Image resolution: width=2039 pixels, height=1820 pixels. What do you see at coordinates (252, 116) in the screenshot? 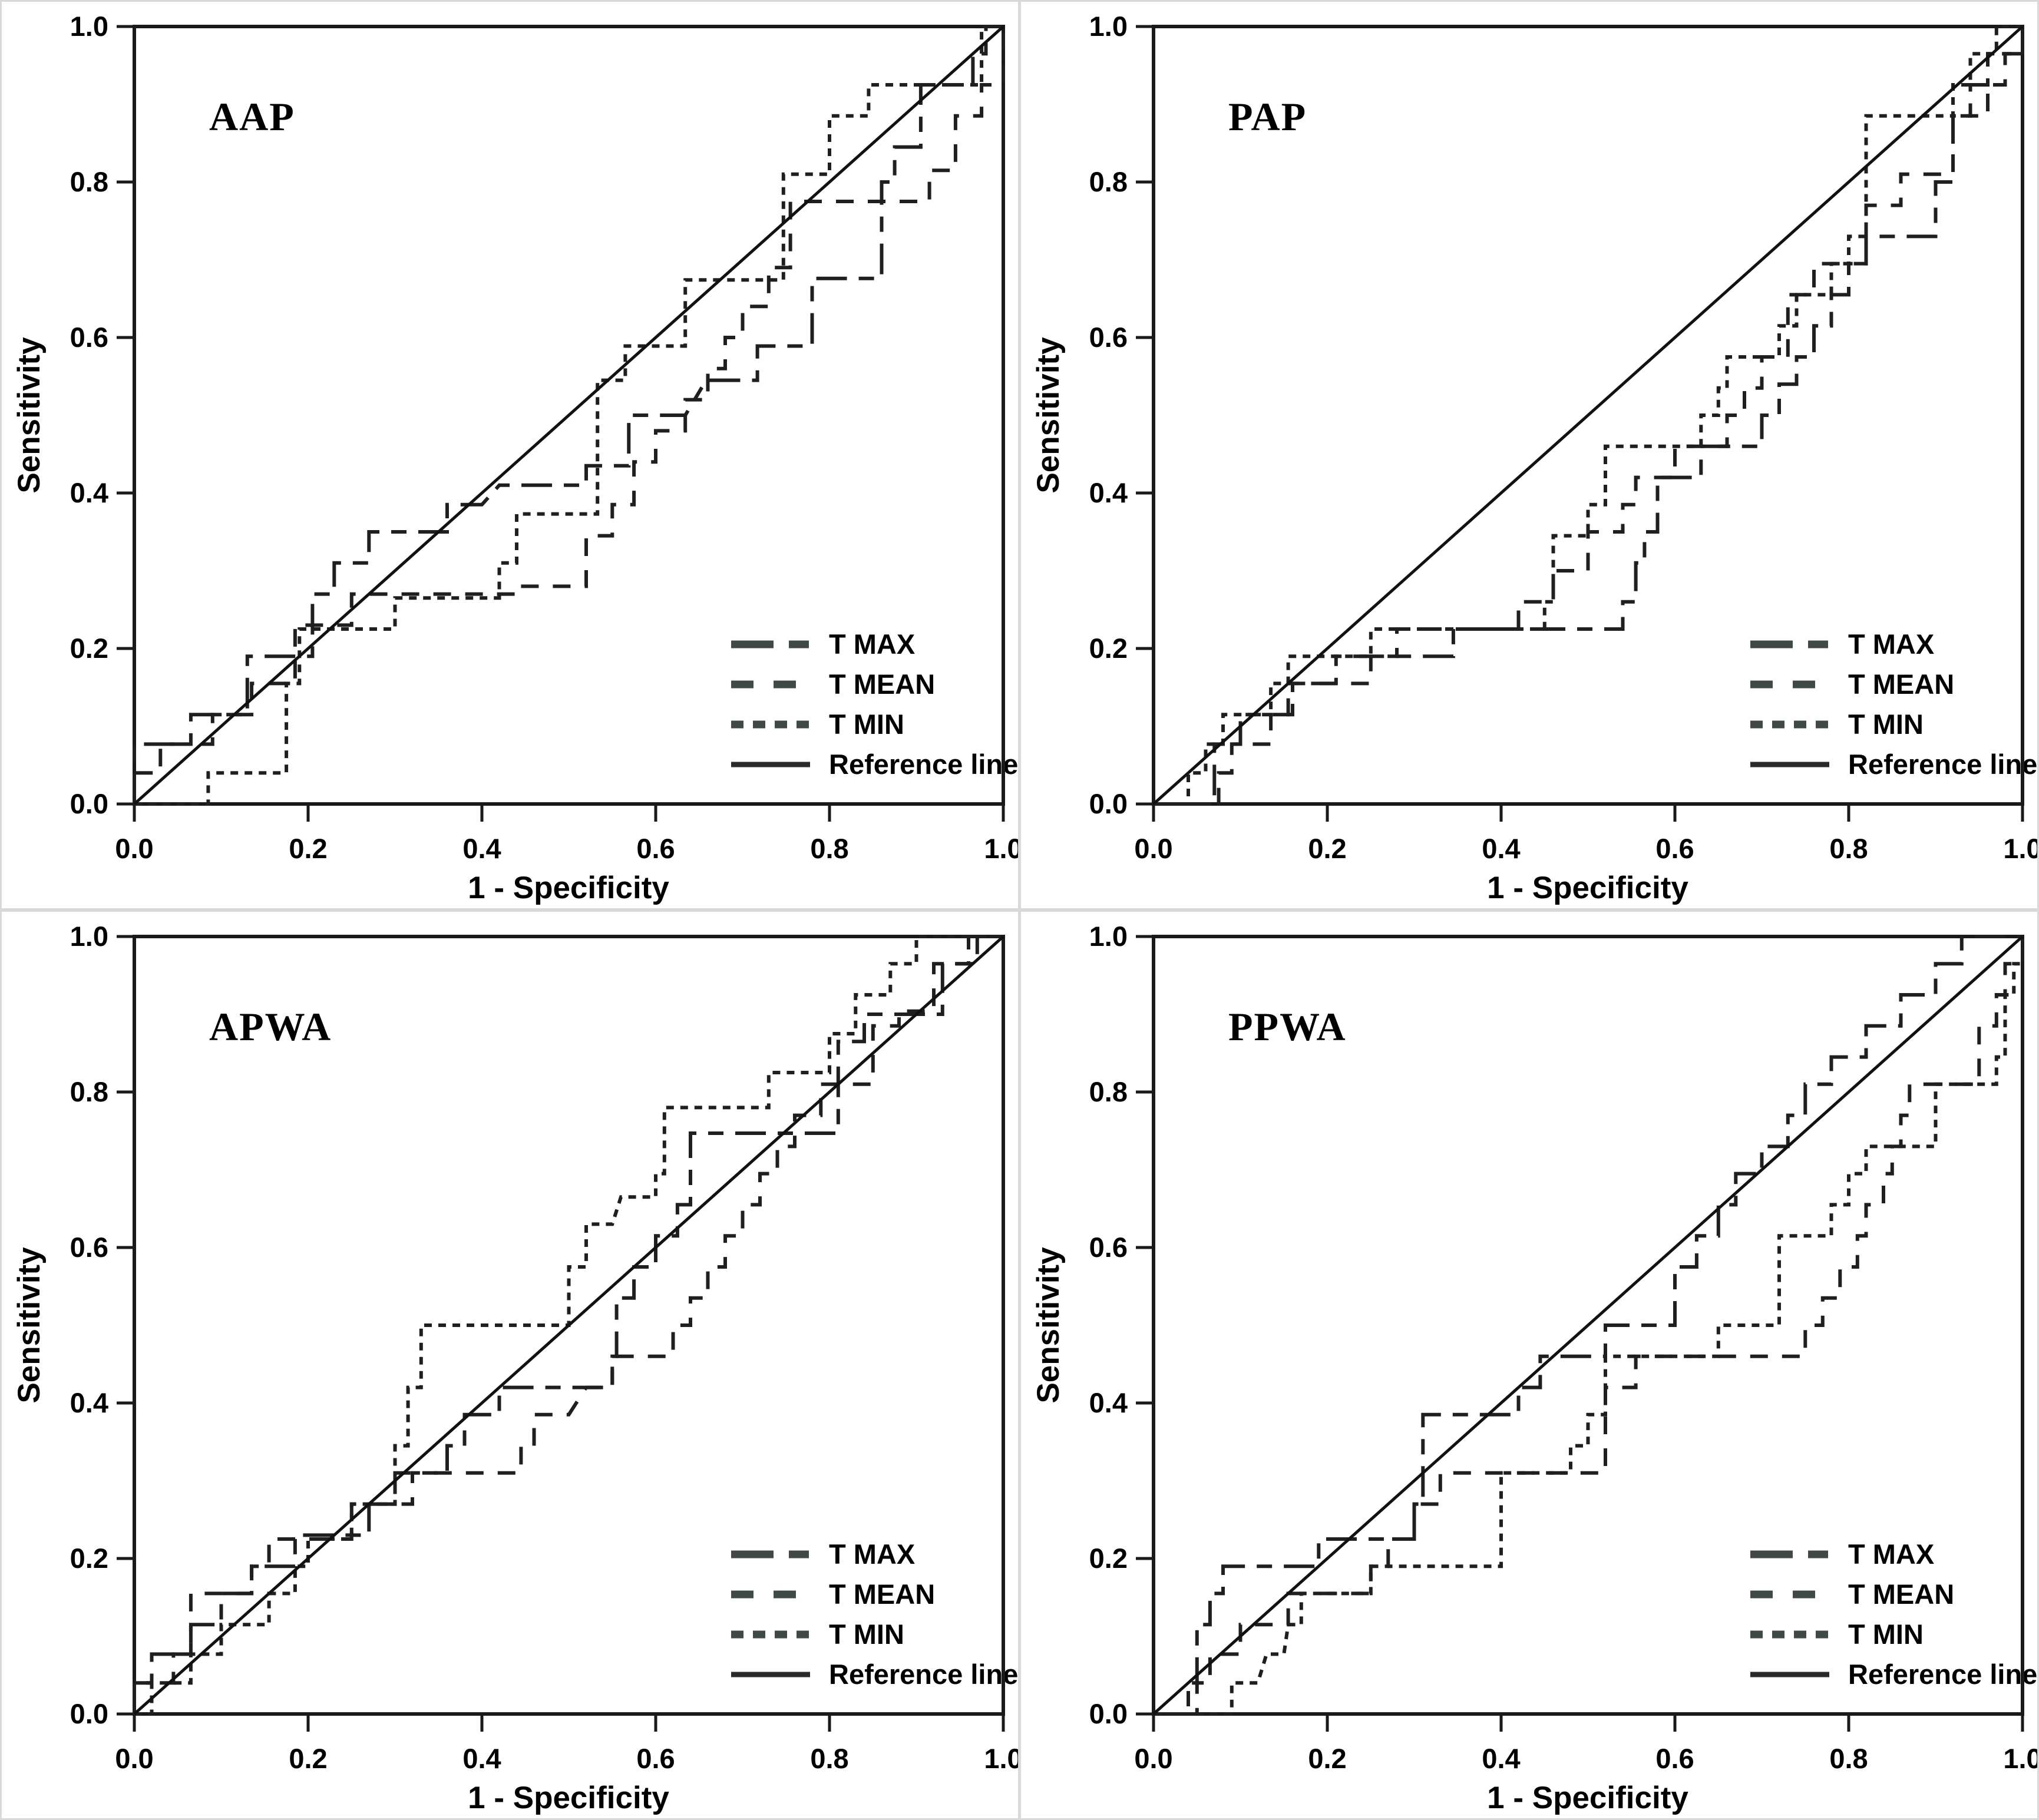
I see `panel-title: AAP` at bounding box center [252, 116].